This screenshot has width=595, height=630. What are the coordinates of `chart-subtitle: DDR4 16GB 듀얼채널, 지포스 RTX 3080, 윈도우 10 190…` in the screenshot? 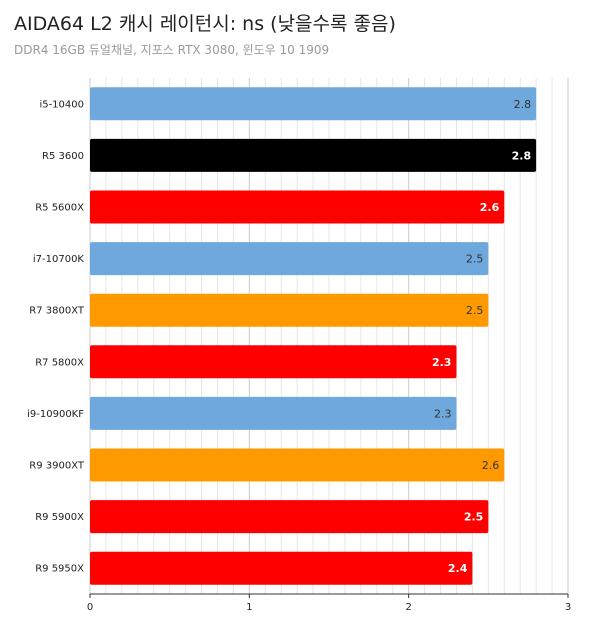 It's located at (172, 50).